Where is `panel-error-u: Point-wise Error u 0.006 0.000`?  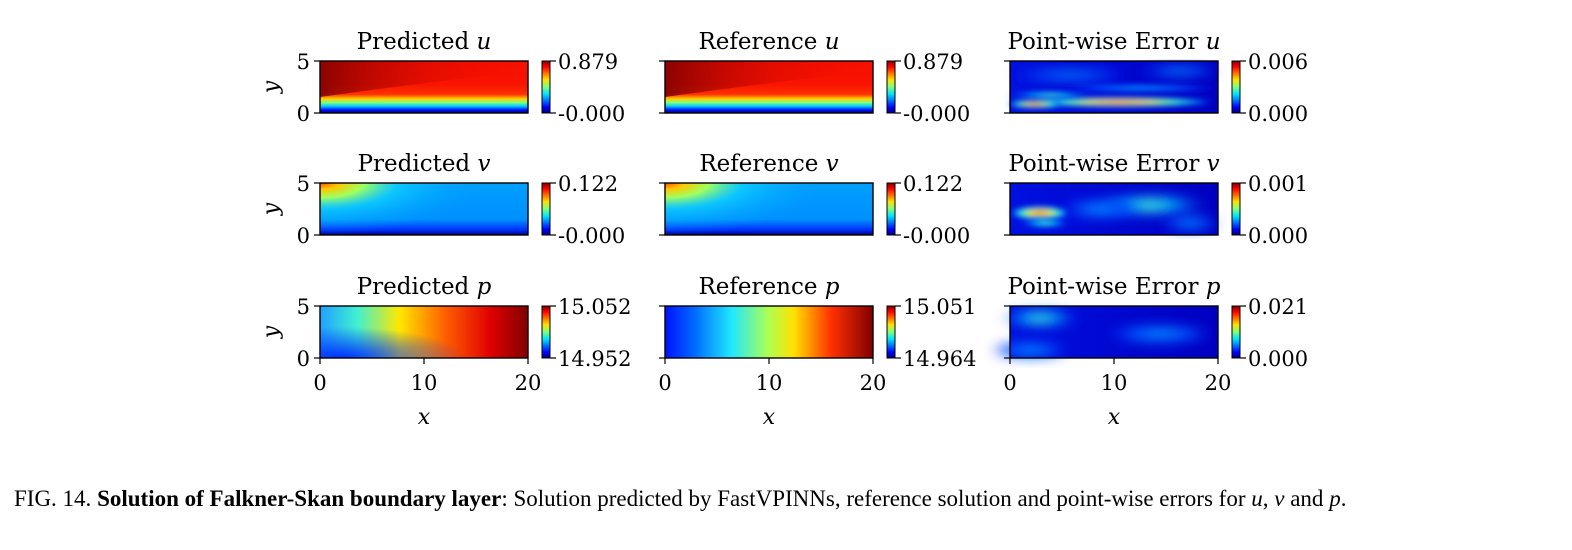 panel-error-u: Point-wise Error u 0.006 0.000 is located at coordinates (1156, 77).